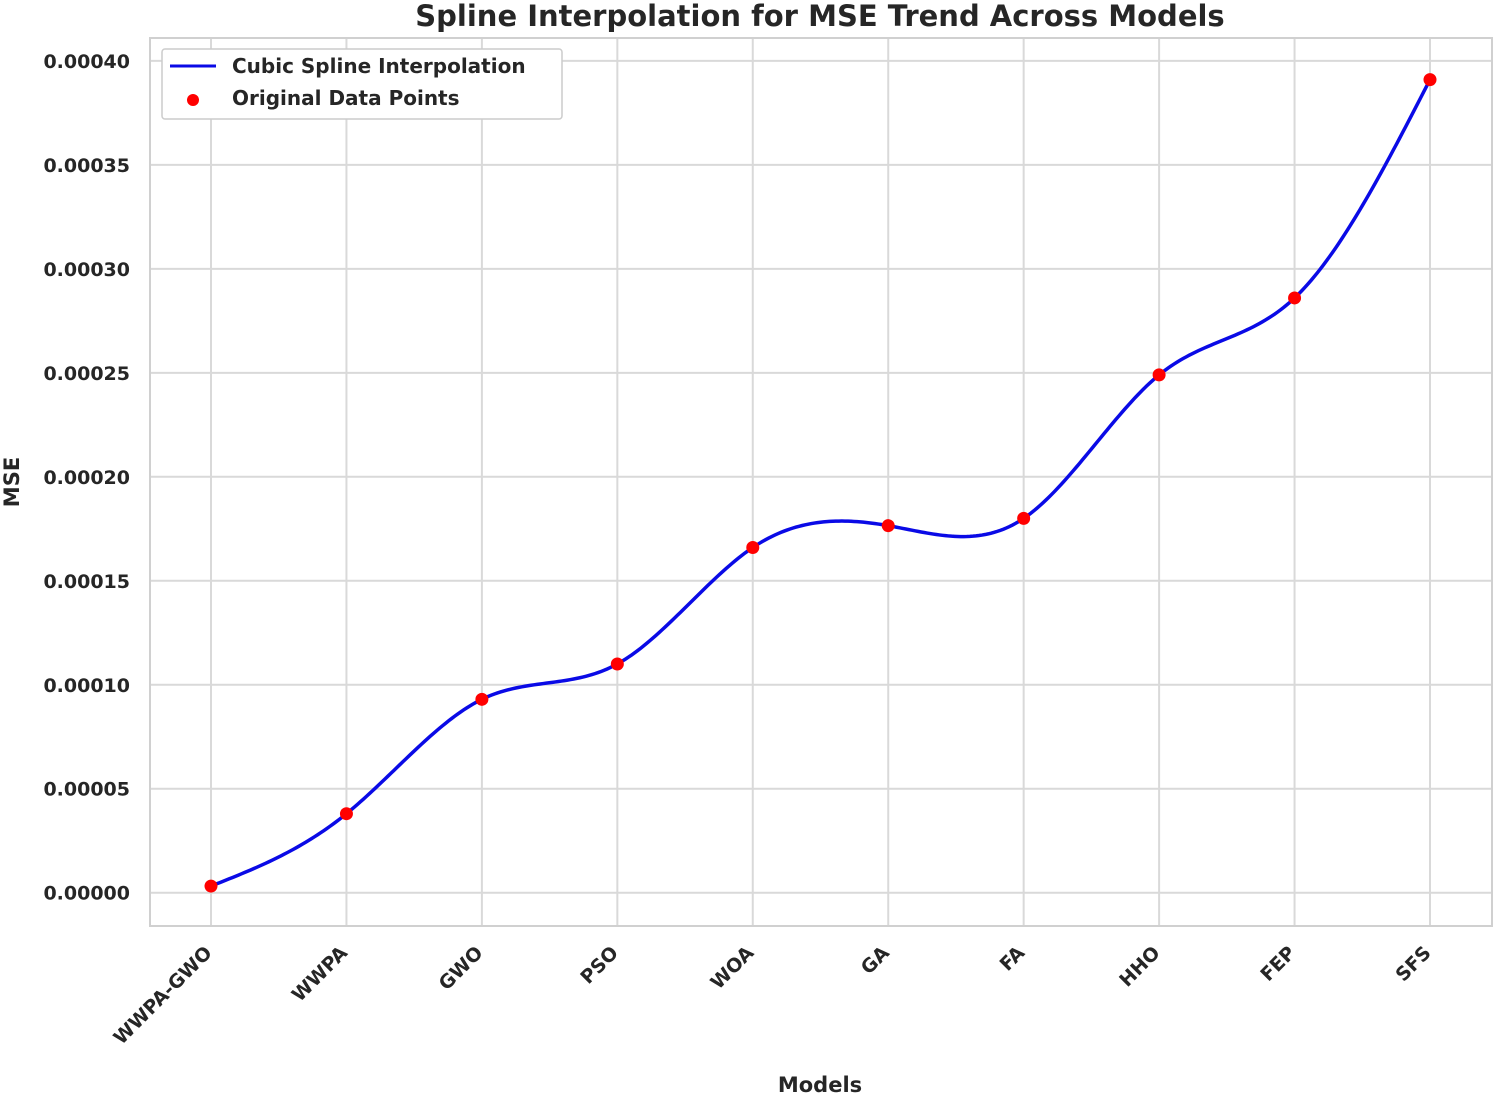 This screenshot has width=1494, height=1094. What do you see at coordinates (193, 100) in the screenshot?
I see `legend-dot-swatch` at bounding box center [193, 100].